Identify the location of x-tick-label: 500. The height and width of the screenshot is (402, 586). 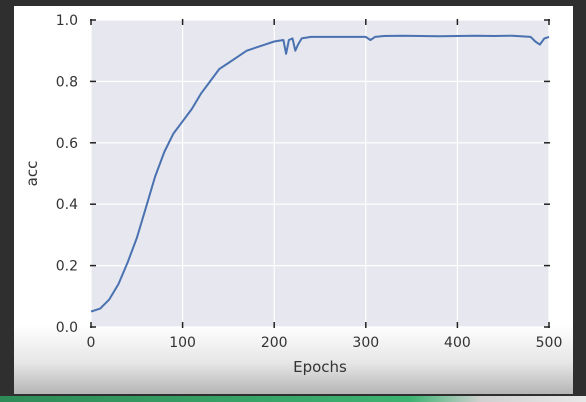
(549, 343).